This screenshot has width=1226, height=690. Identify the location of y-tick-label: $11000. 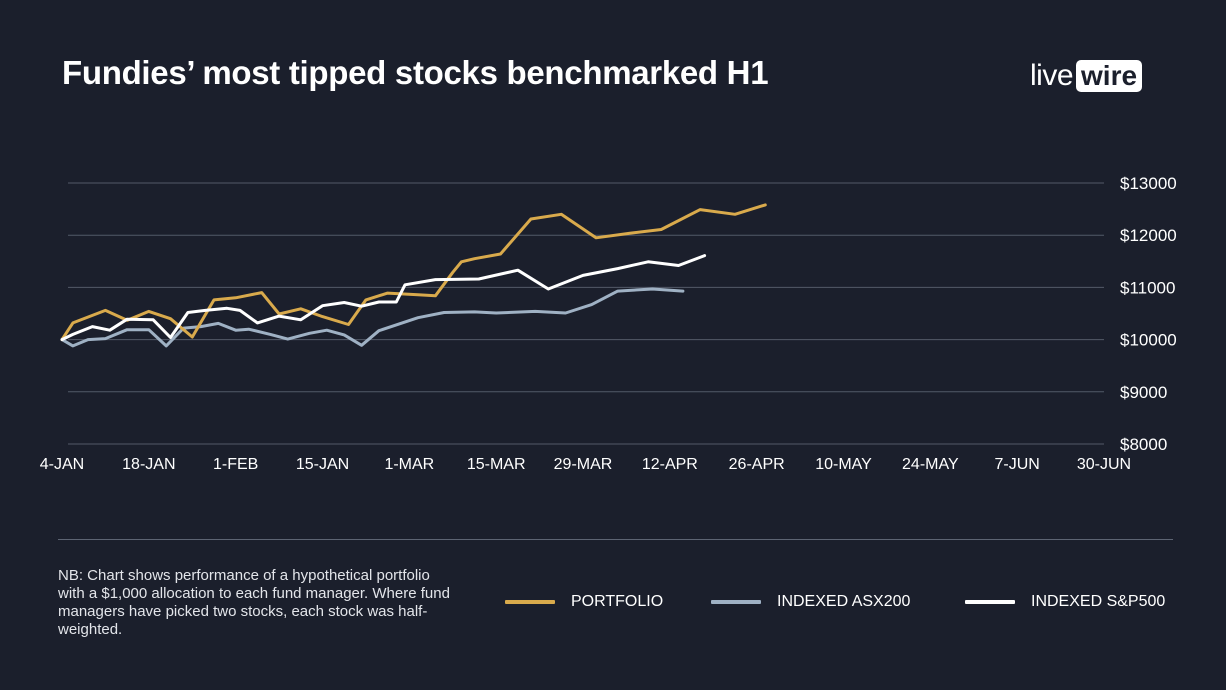
(1147, 287).